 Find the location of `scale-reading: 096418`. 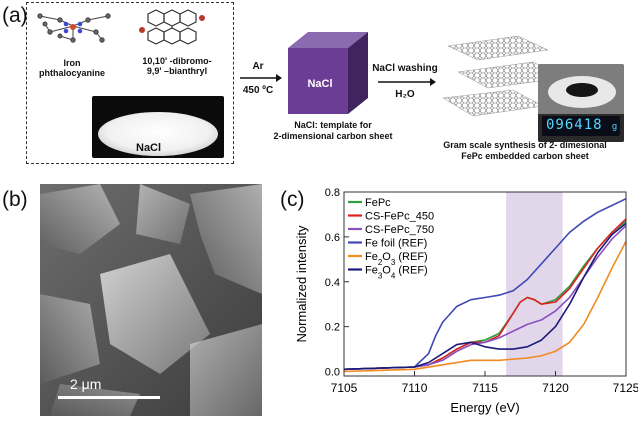

scale-reading: 096418 is located at coordinates (574, 125).